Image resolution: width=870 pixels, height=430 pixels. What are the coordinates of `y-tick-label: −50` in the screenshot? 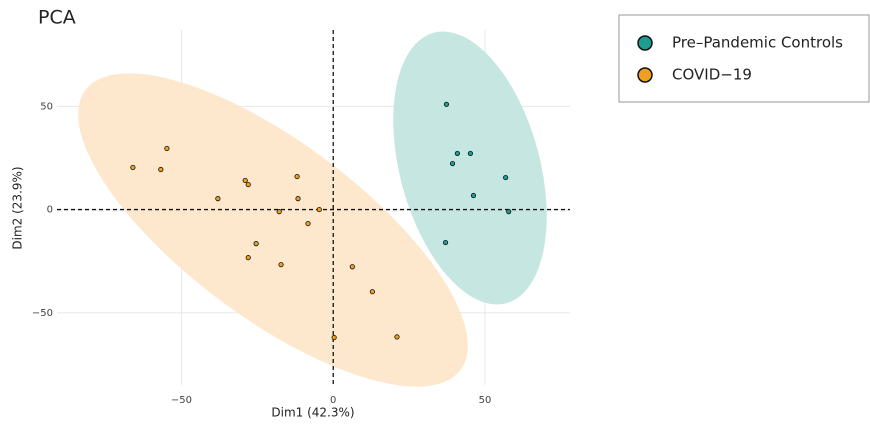 It's located at (42, 313).